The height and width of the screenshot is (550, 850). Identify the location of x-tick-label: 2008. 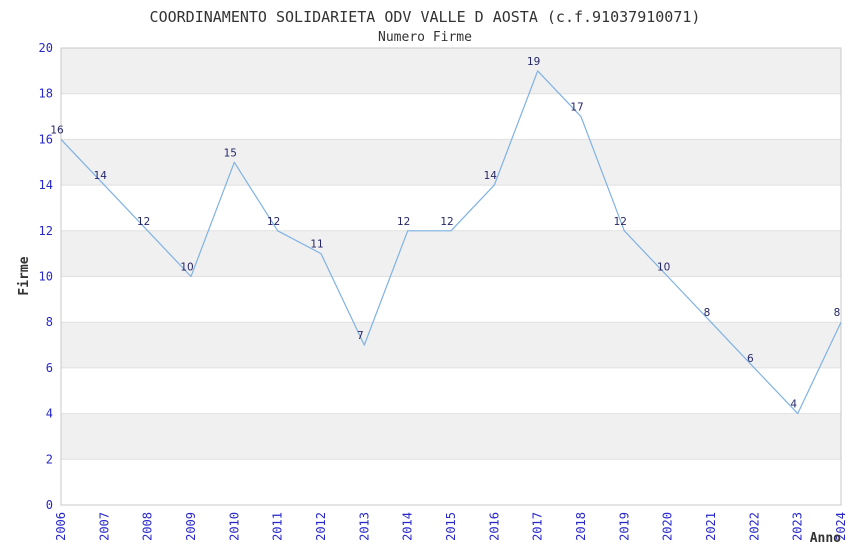
(148, 526).